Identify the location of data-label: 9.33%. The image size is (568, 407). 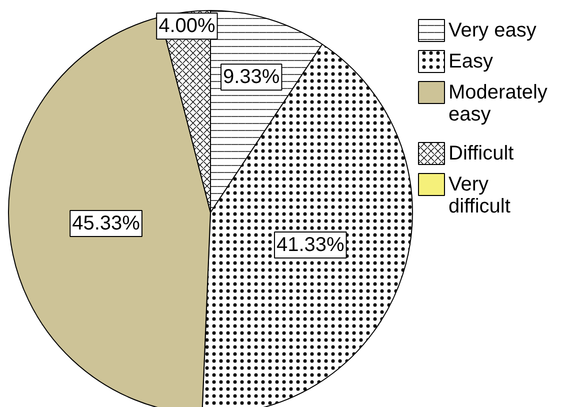
(251, 77).